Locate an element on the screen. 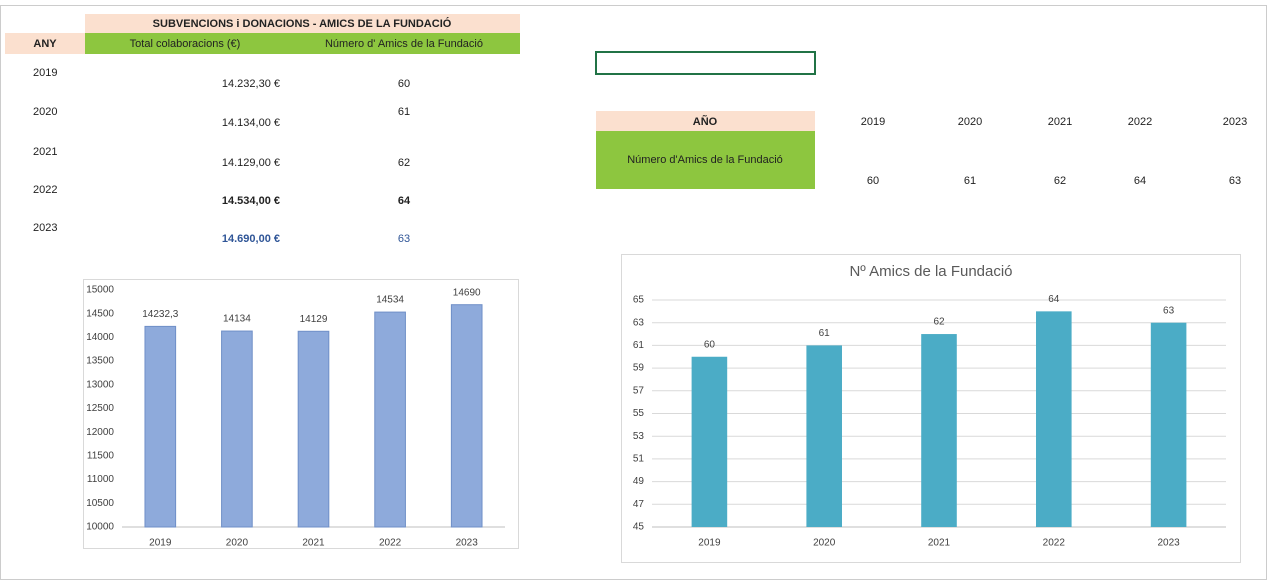 The height and width of the screenshot is (581, 1268). y-tick-label: 45 is located at coordinates (639, 527).